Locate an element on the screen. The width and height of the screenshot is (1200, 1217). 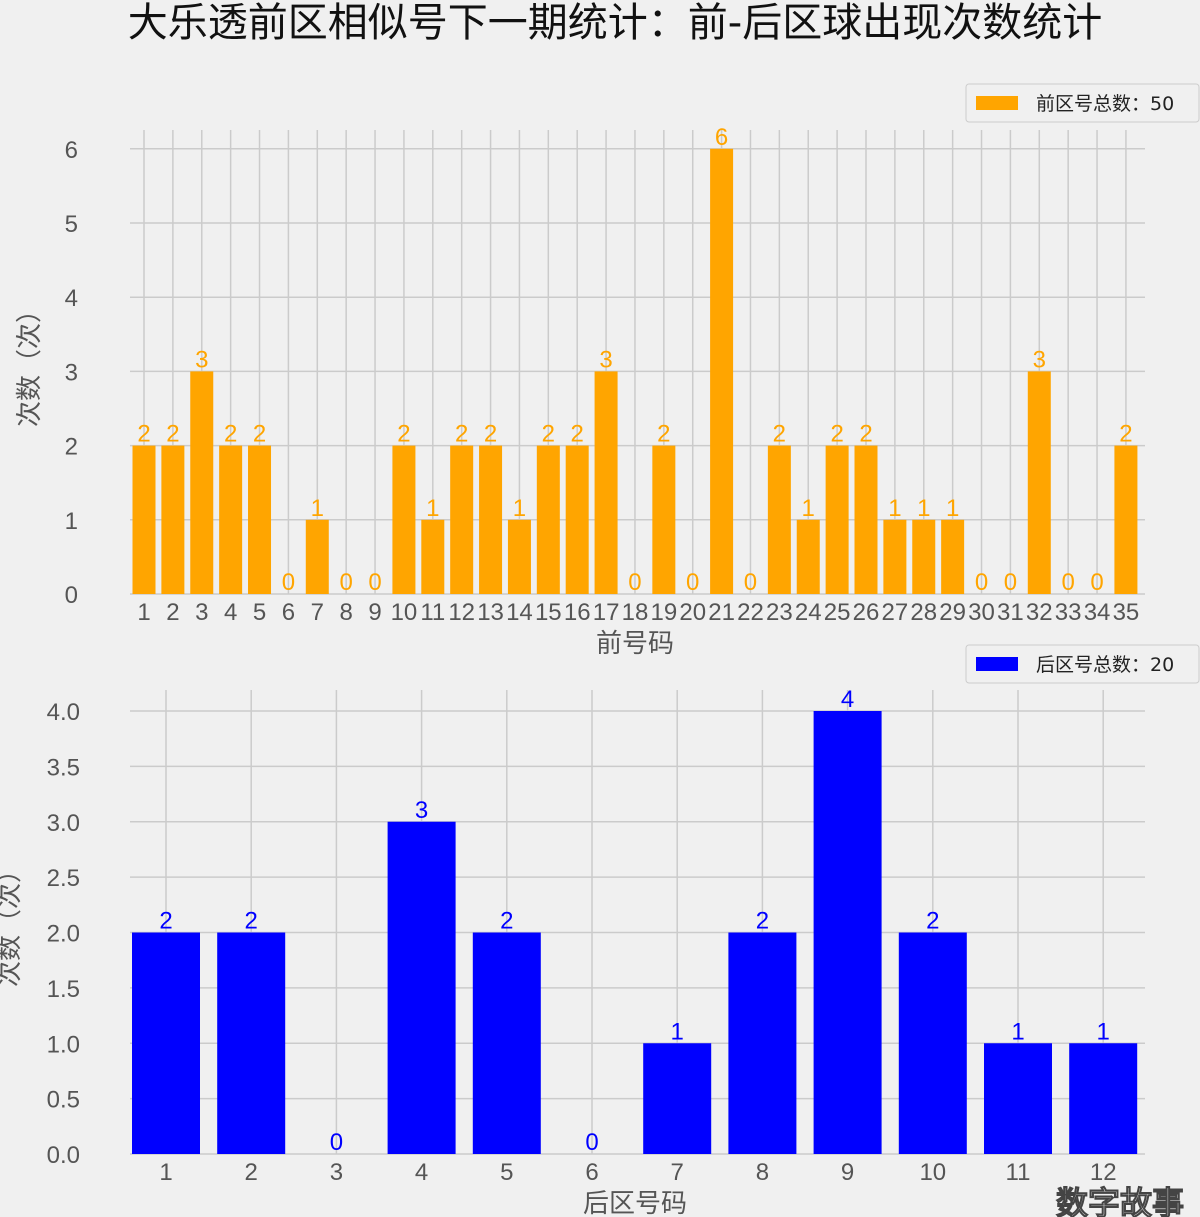
y-tick-label: 1 is located at coordinates (71, 521).